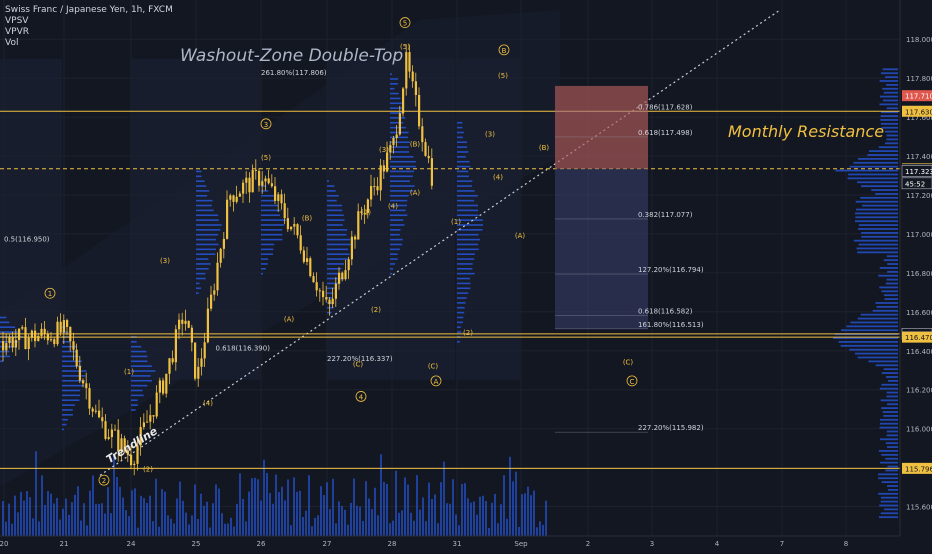 Image resolution: width=932 pixels, height=554 pixels. What do you see at coordinates (919, 313) in the screenshot?
I see `price-tick: 116.600` at bounding box center [919, 313].